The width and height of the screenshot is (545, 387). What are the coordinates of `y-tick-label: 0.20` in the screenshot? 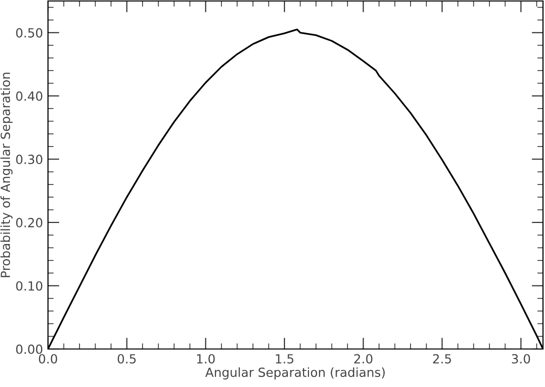 It's located at (29, 223).